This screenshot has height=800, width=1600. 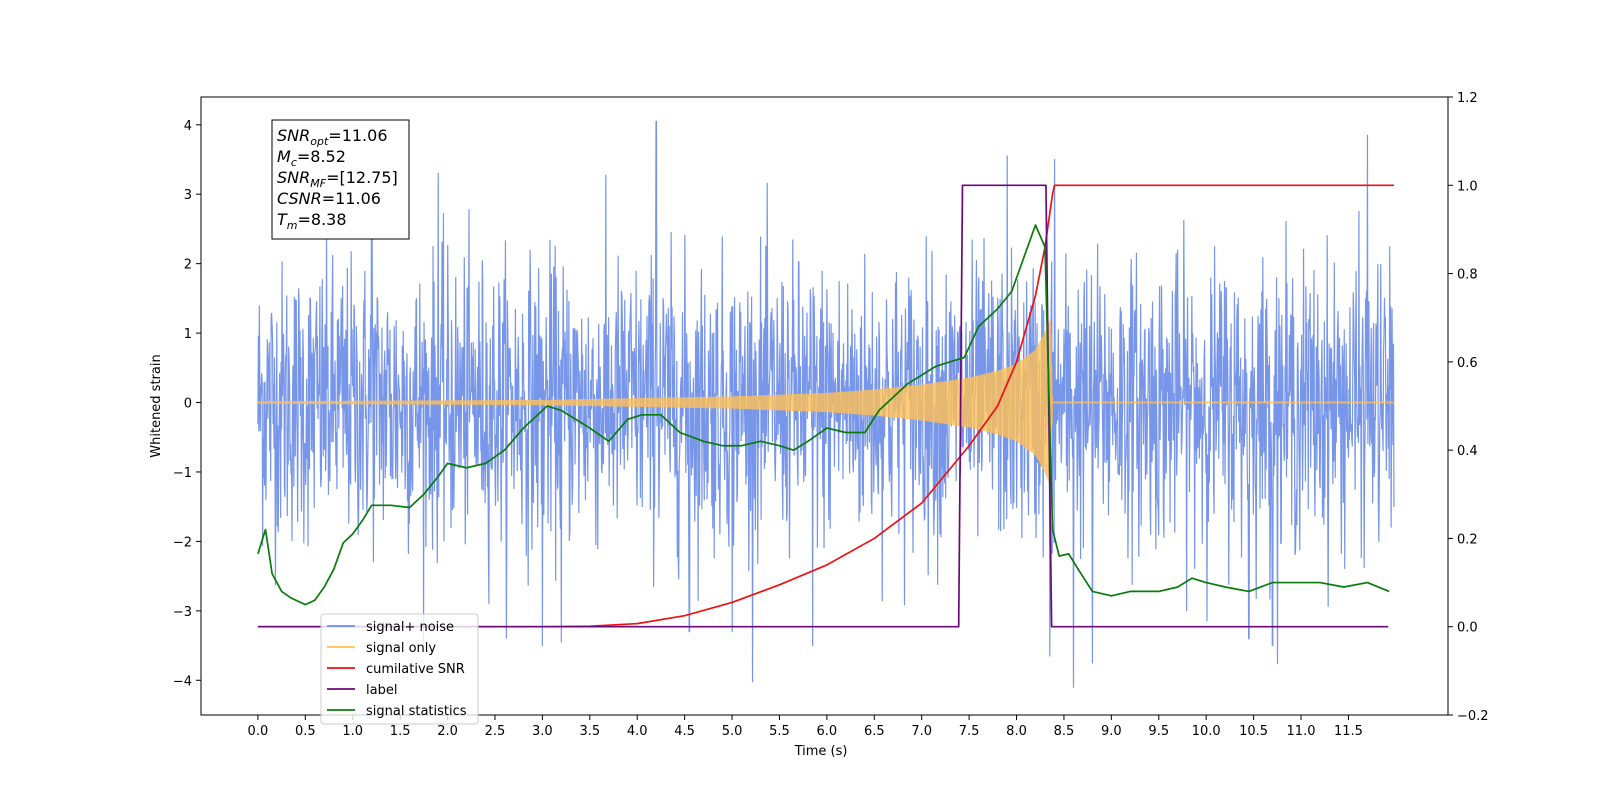 What do you see at coordinates (410, 627) in the screenshot?
I see `legend-label: signal+ noise` at bounding box center [410, 627].